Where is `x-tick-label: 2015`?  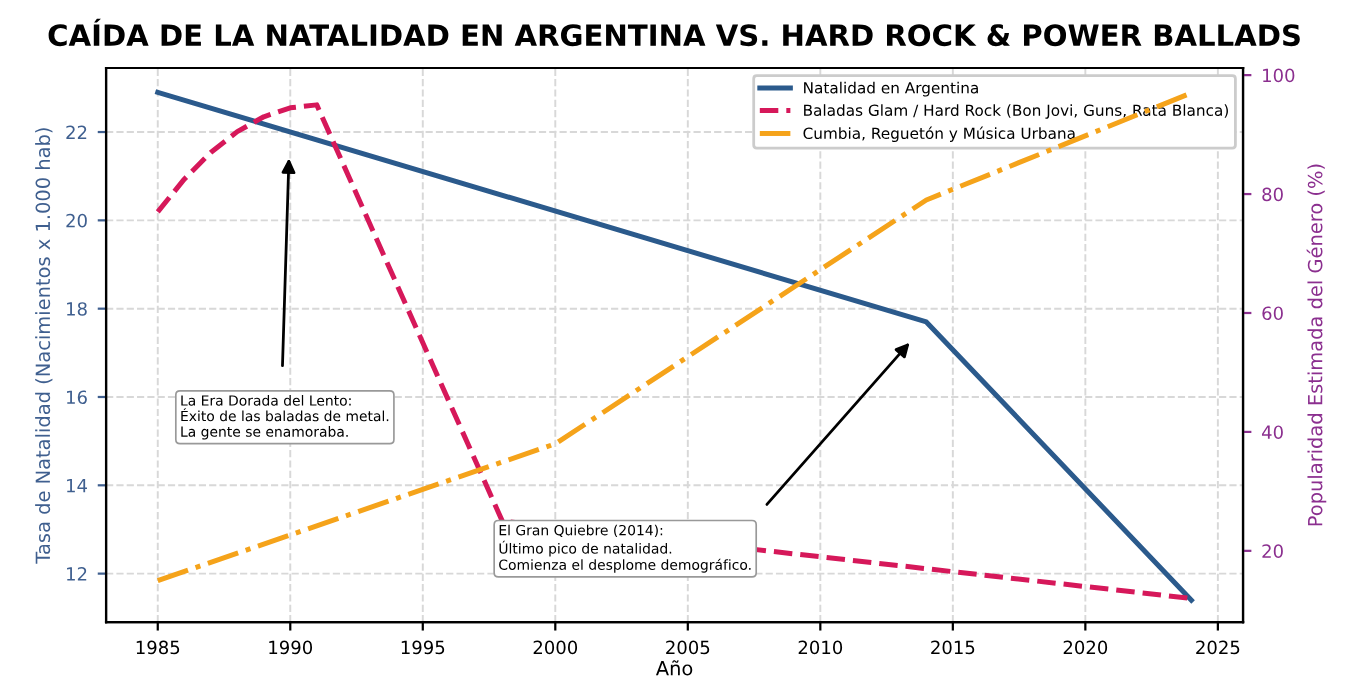 x-tick-label: 2015 is located at coordinates (953, 647).